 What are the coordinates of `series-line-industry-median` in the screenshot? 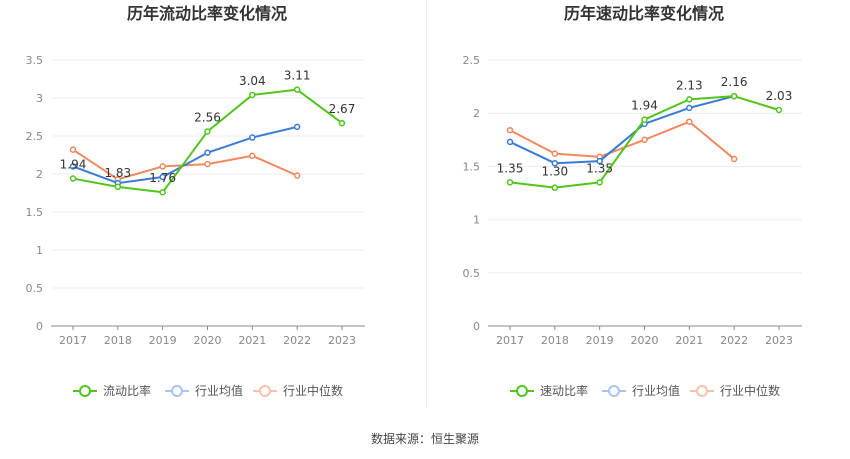 It's located at (622, 140).